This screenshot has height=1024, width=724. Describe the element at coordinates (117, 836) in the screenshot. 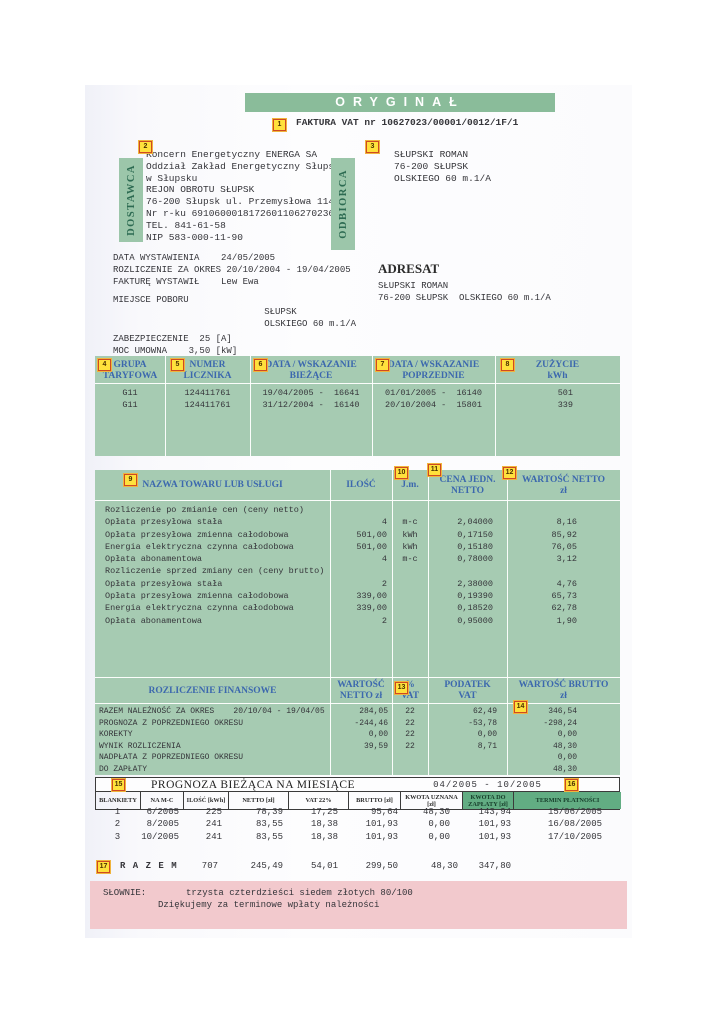

I see `cell-blankiet-number: 3` at that location.